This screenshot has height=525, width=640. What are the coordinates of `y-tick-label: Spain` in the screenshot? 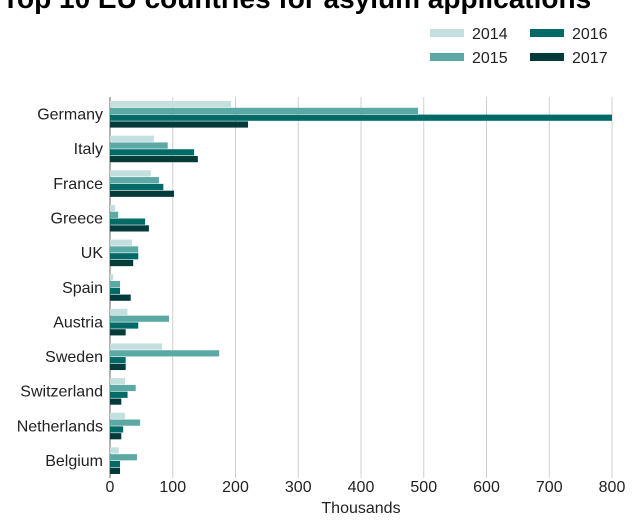 It's located at (82, 288).